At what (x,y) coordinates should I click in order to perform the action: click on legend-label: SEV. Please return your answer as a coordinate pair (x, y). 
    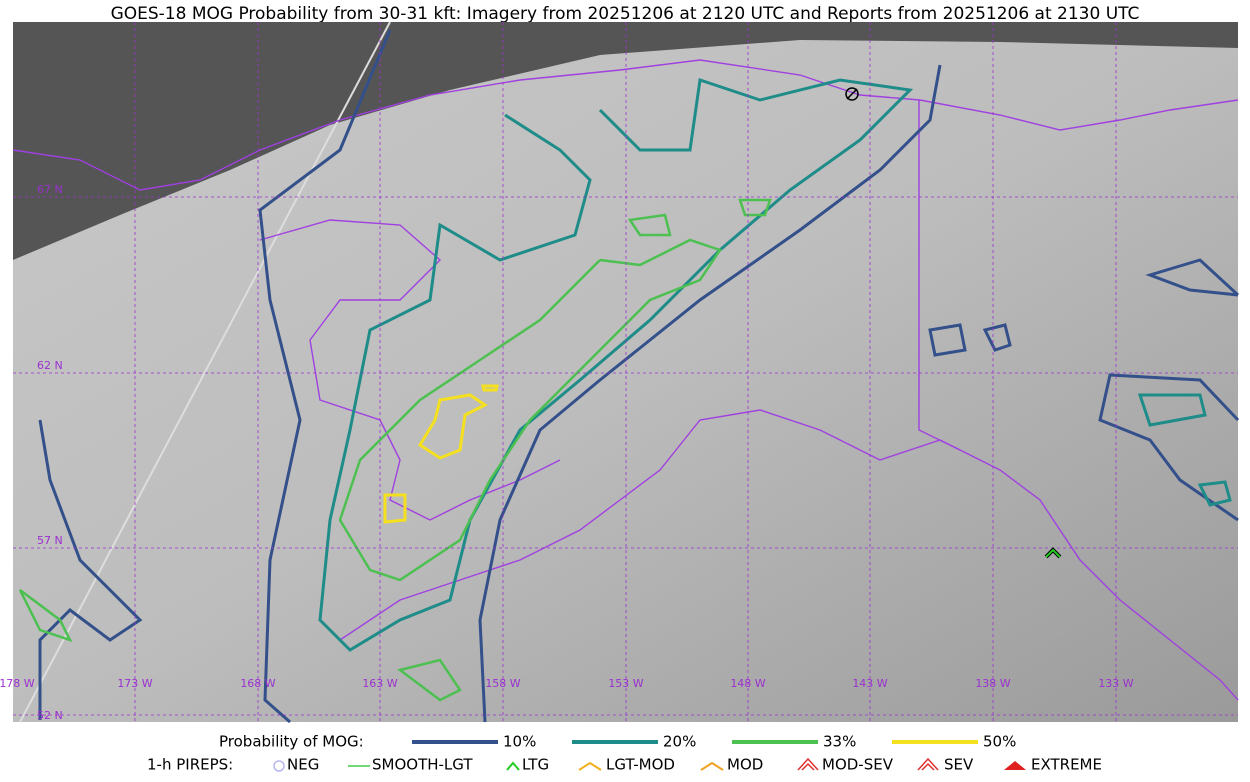
    Looking at the image, I should click on (959, 765).